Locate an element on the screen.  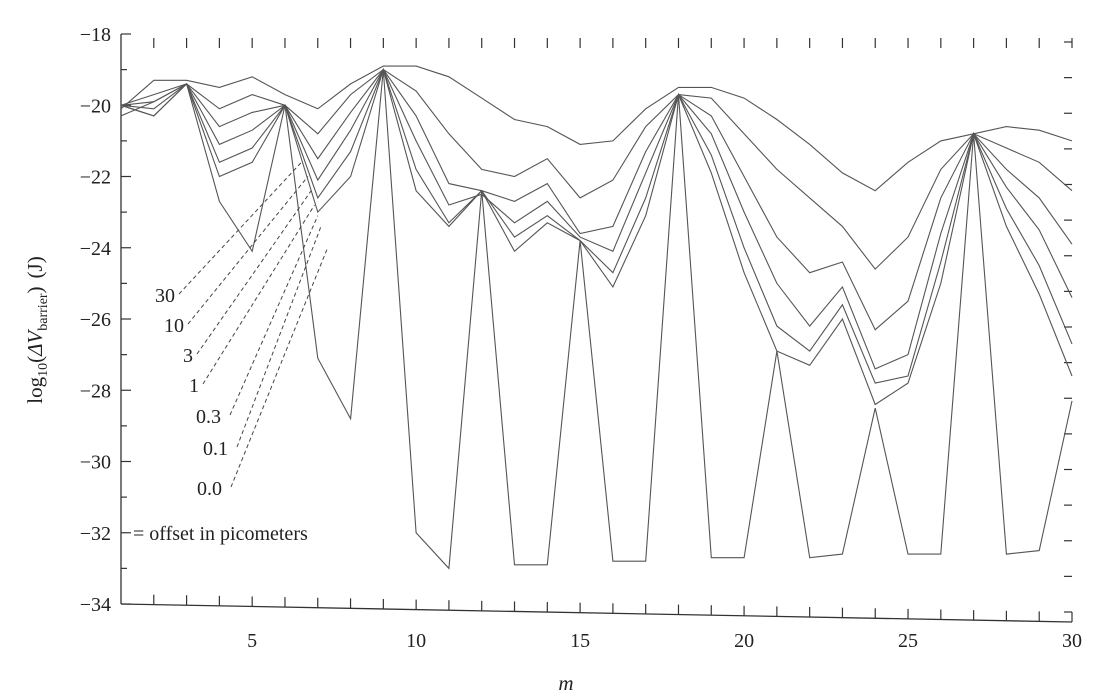
legend-label: 0.1 is located at coordinates (215, 449).